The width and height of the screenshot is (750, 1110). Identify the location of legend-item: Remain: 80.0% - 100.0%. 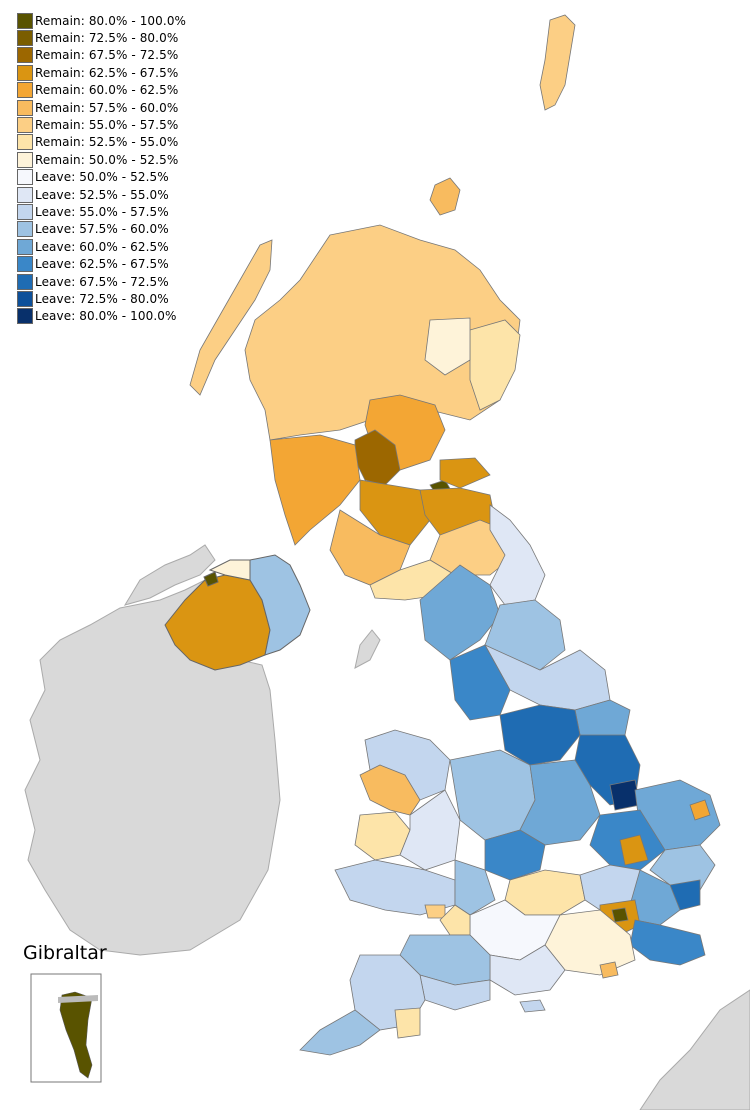
(101, 20).